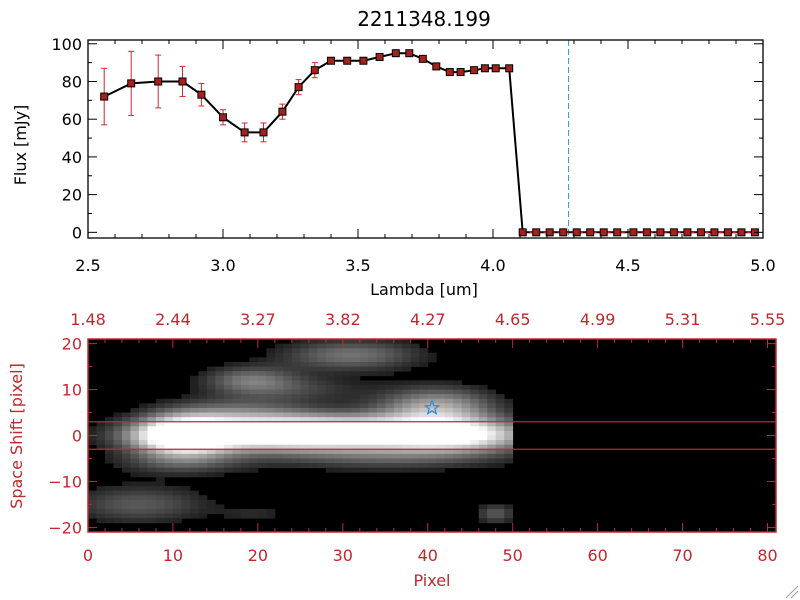 The image size is (800, 600). Describe the element at coordinates (513, 319) in the screenshot. I see `wavelength-tick-label: 4.65` at that location.